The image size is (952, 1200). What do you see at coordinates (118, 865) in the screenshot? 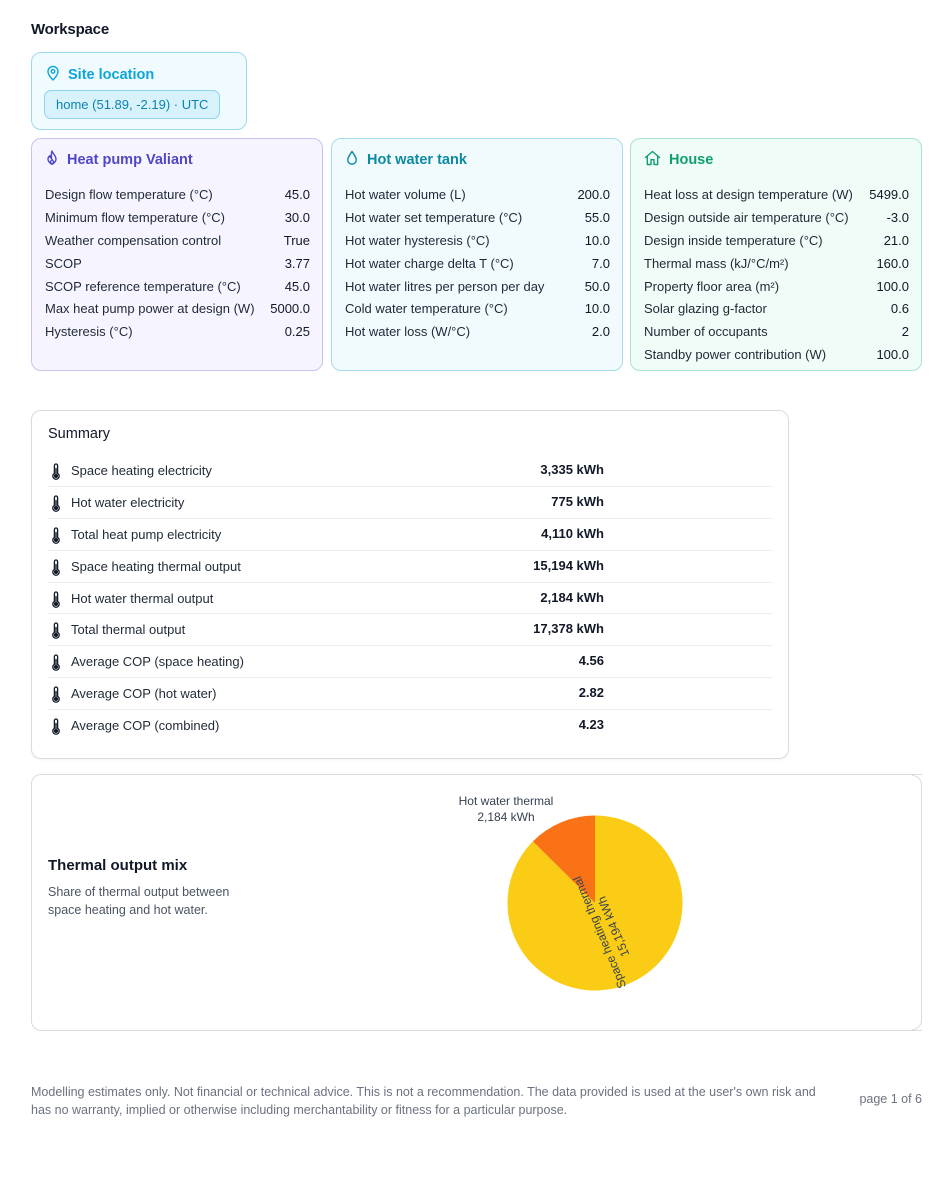
I see `thermal-mix-title: Thermal output mix` at bounding box center [118, 865].